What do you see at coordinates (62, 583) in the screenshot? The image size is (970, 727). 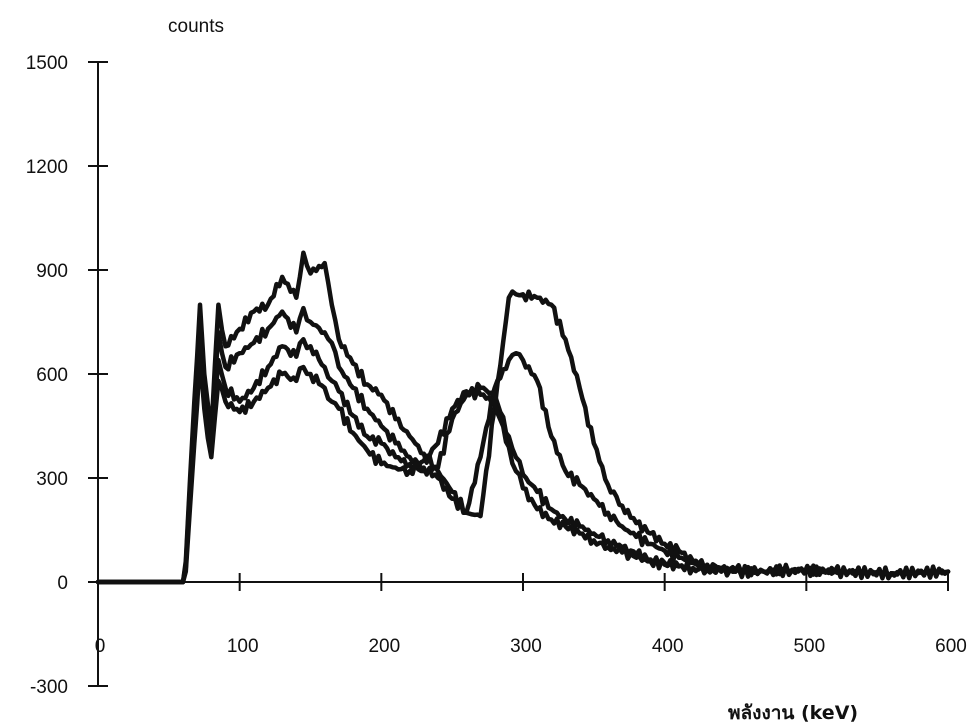 I see `y-tick-label: 0` at bounding box center [62, 583].